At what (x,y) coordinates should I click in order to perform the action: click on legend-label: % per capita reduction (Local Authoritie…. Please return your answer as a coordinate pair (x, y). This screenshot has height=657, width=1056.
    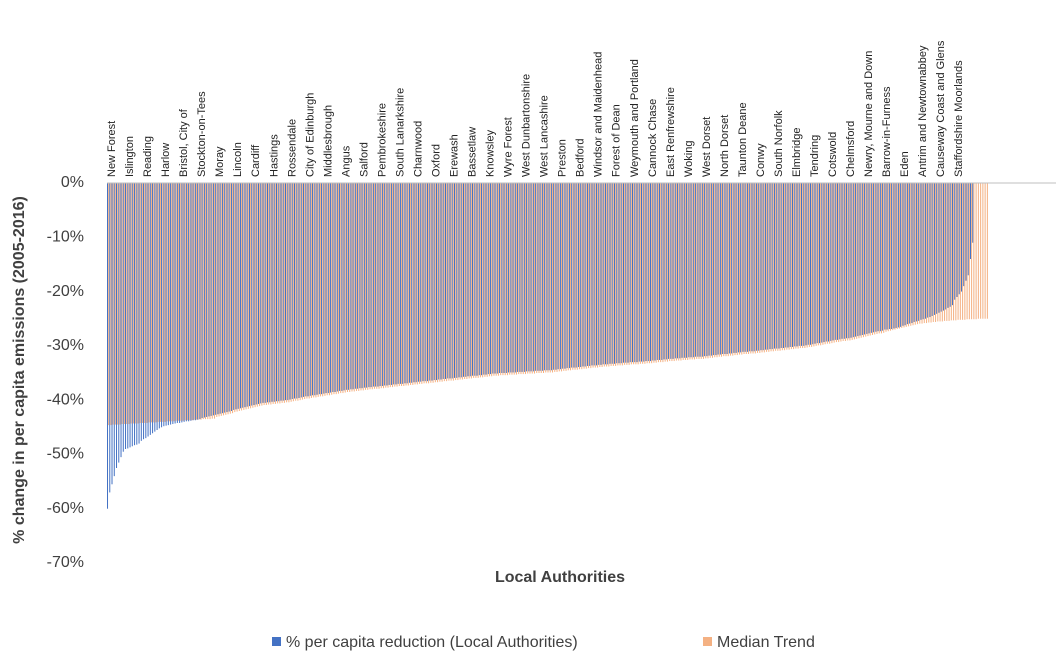
    Looking at the image, I should click on (432, 642).